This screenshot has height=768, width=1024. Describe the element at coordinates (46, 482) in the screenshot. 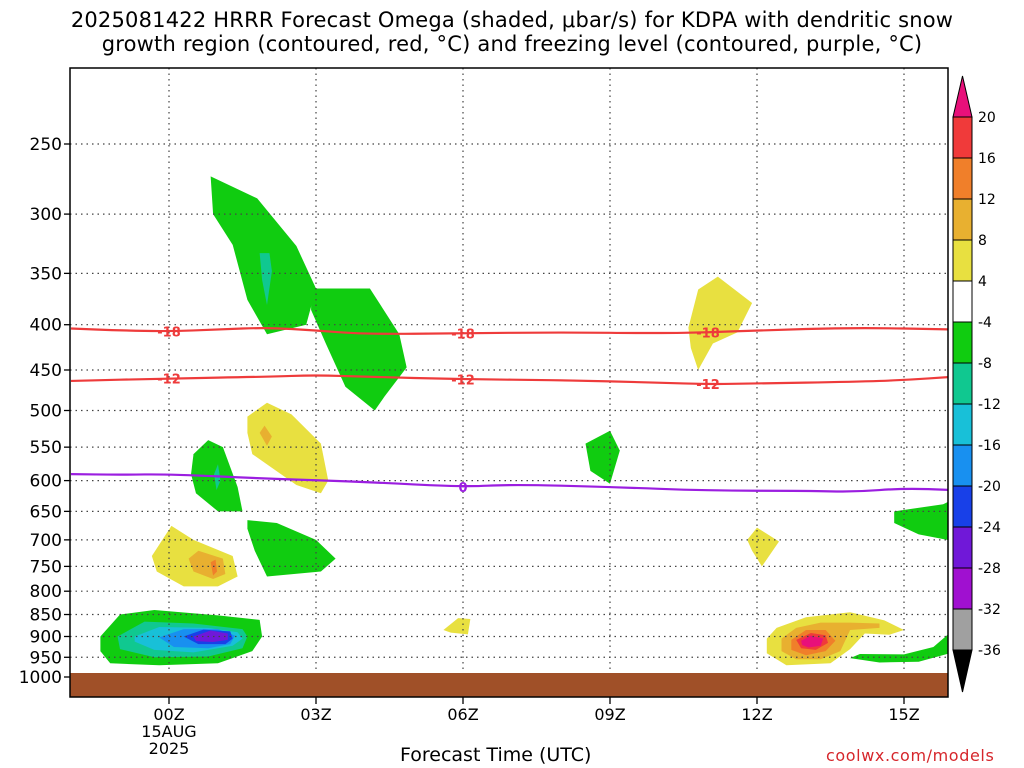

I see `y-tick-label-600: 600` at that location.